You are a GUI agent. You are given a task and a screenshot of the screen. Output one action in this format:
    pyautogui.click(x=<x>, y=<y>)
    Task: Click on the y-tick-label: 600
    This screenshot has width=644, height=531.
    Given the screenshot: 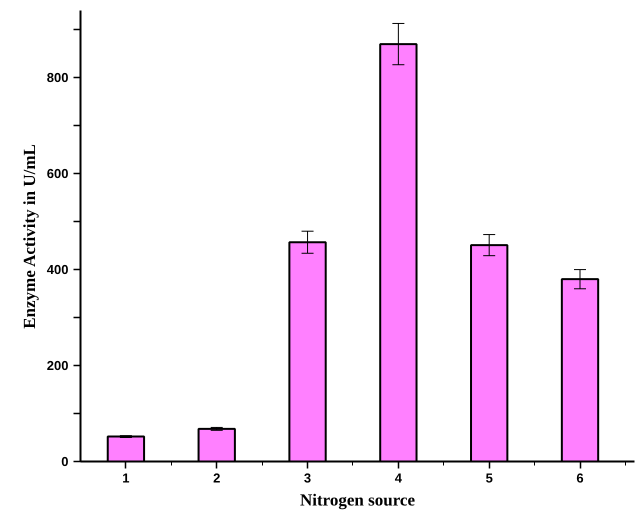 What is the action you would take?
    pyautogui.click(x=57, y=174)
    